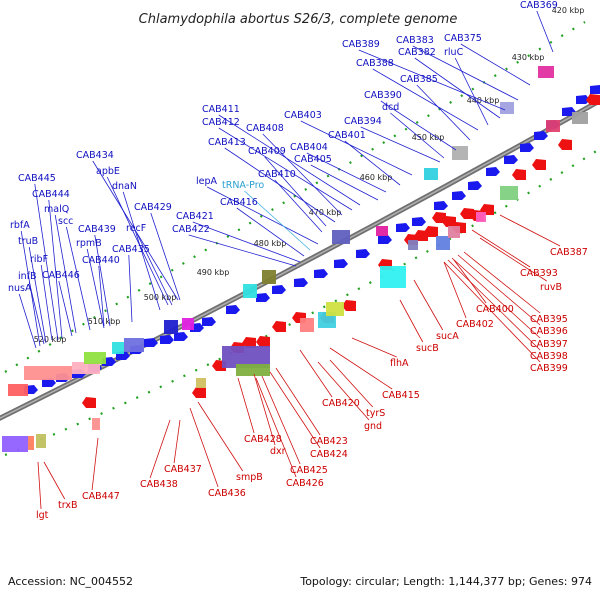  I want to click on gene-label-cab387: CAB387, so click(569, 252).